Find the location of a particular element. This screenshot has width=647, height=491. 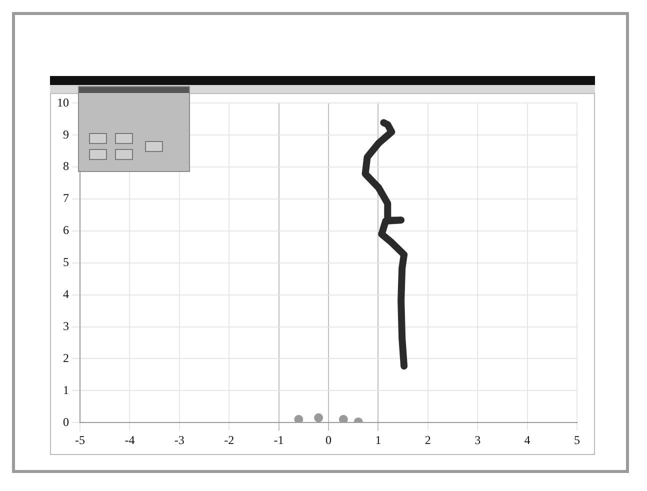

y-tick-label: 6 is located at coordinates (66, 230).